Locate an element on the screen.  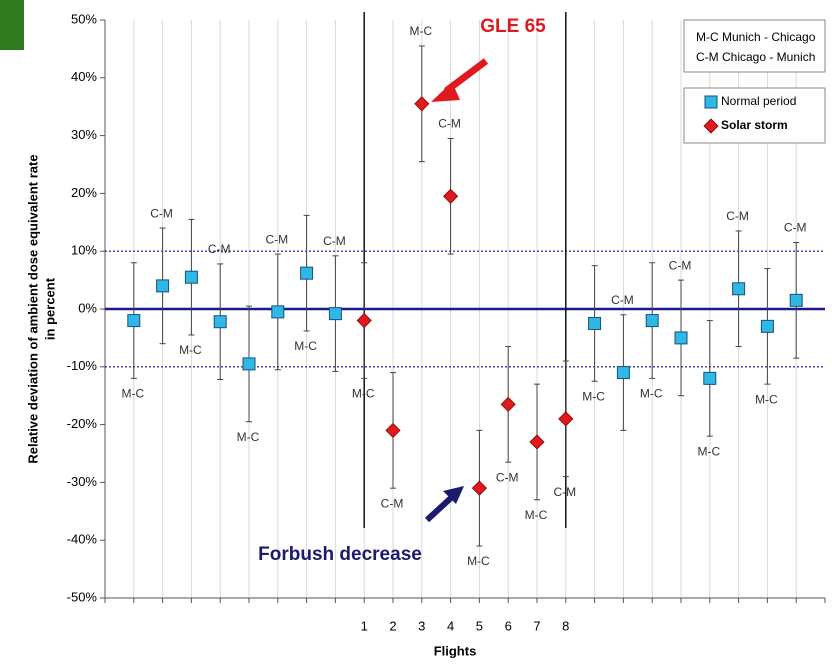
y-tick-label: -20% is located at coordinates (82, 423).